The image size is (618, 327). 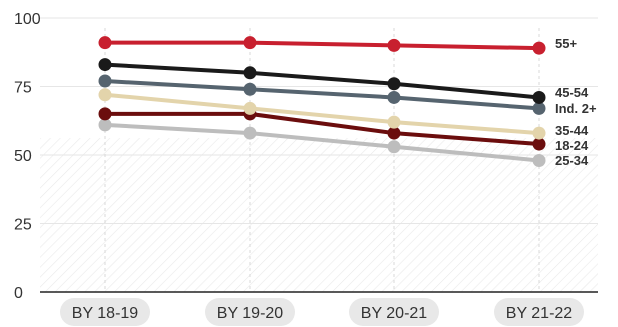 I want to click on y-tick-label: 25, so click(x=23, y=225).